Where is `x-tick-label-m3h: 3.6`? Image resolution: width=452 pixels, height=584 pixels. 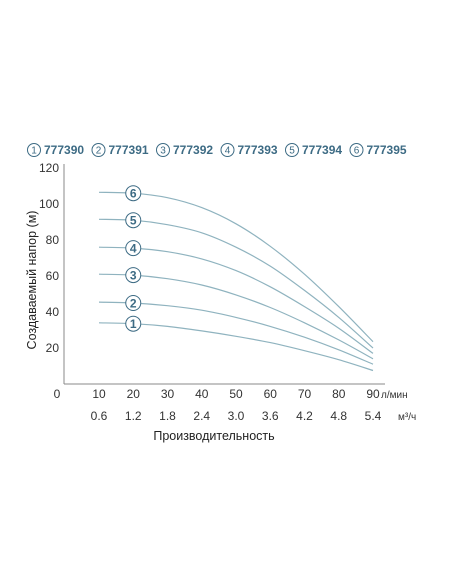
x-tick-label-m3h: 3.6 is located at coordinates (270, 416).